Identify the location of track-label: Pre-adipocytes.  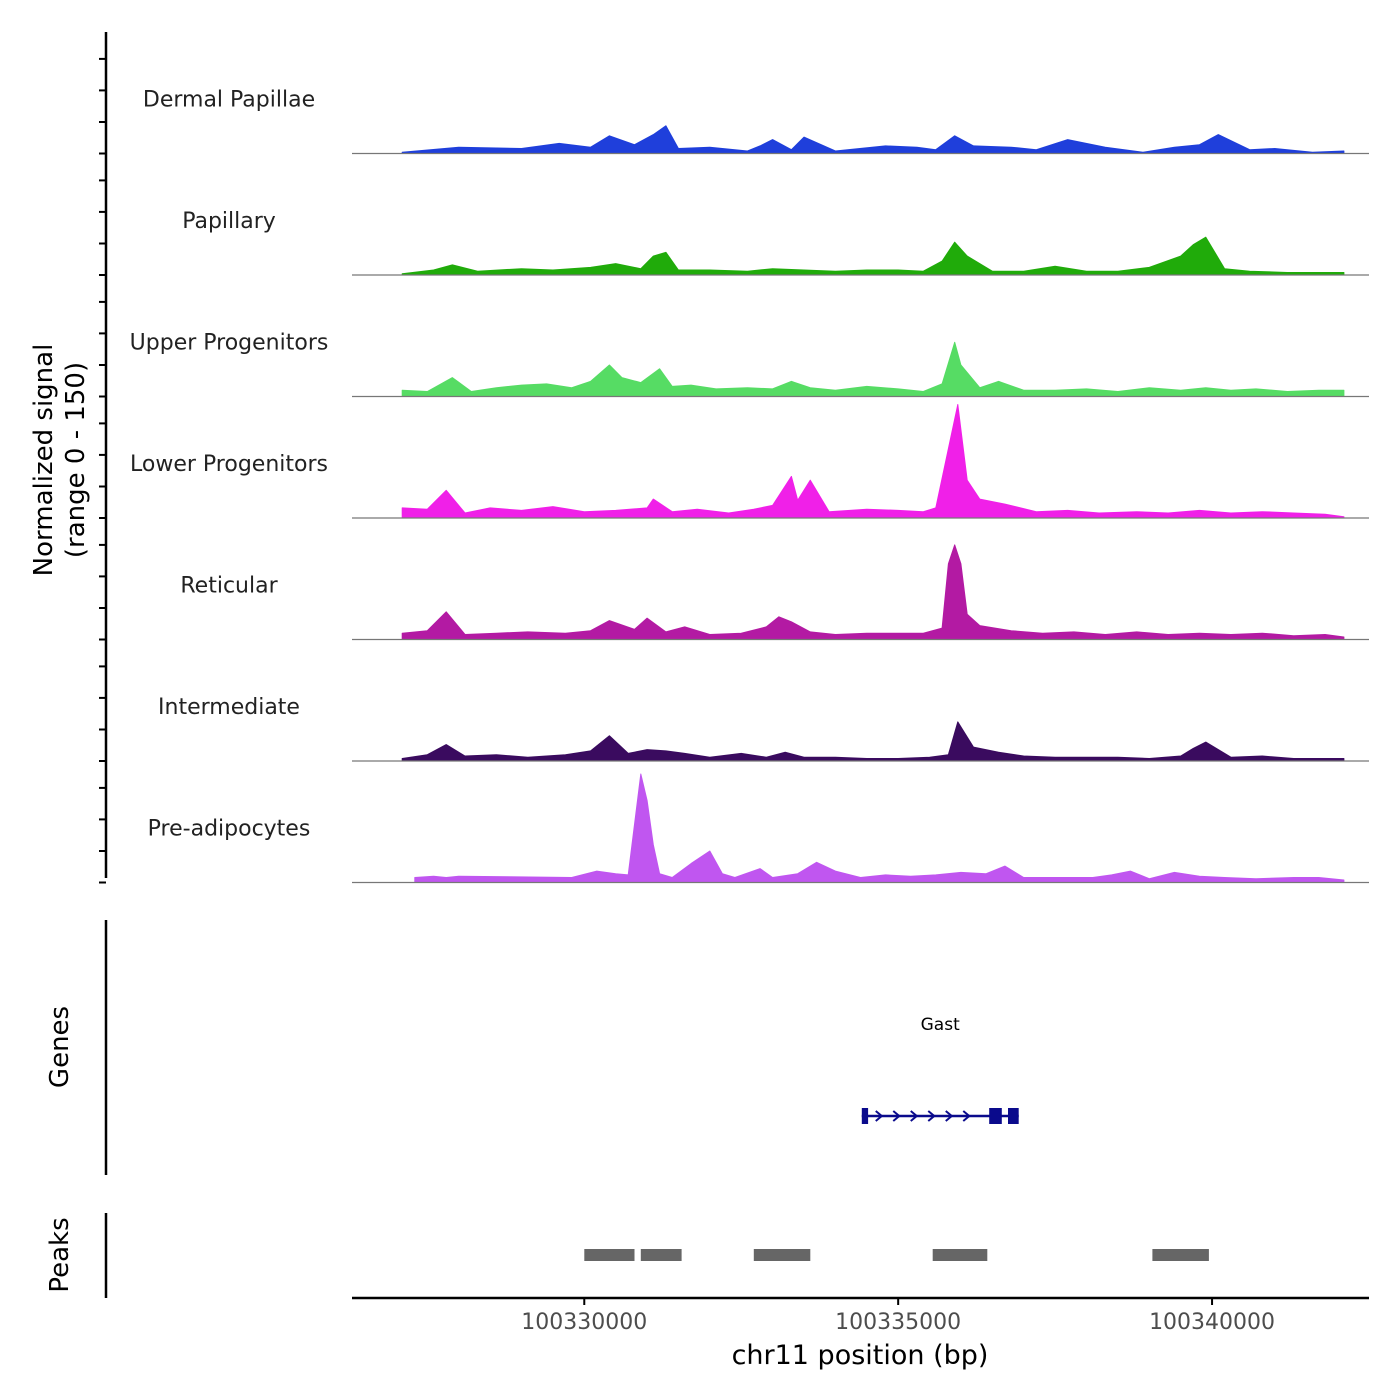
(229, 829).